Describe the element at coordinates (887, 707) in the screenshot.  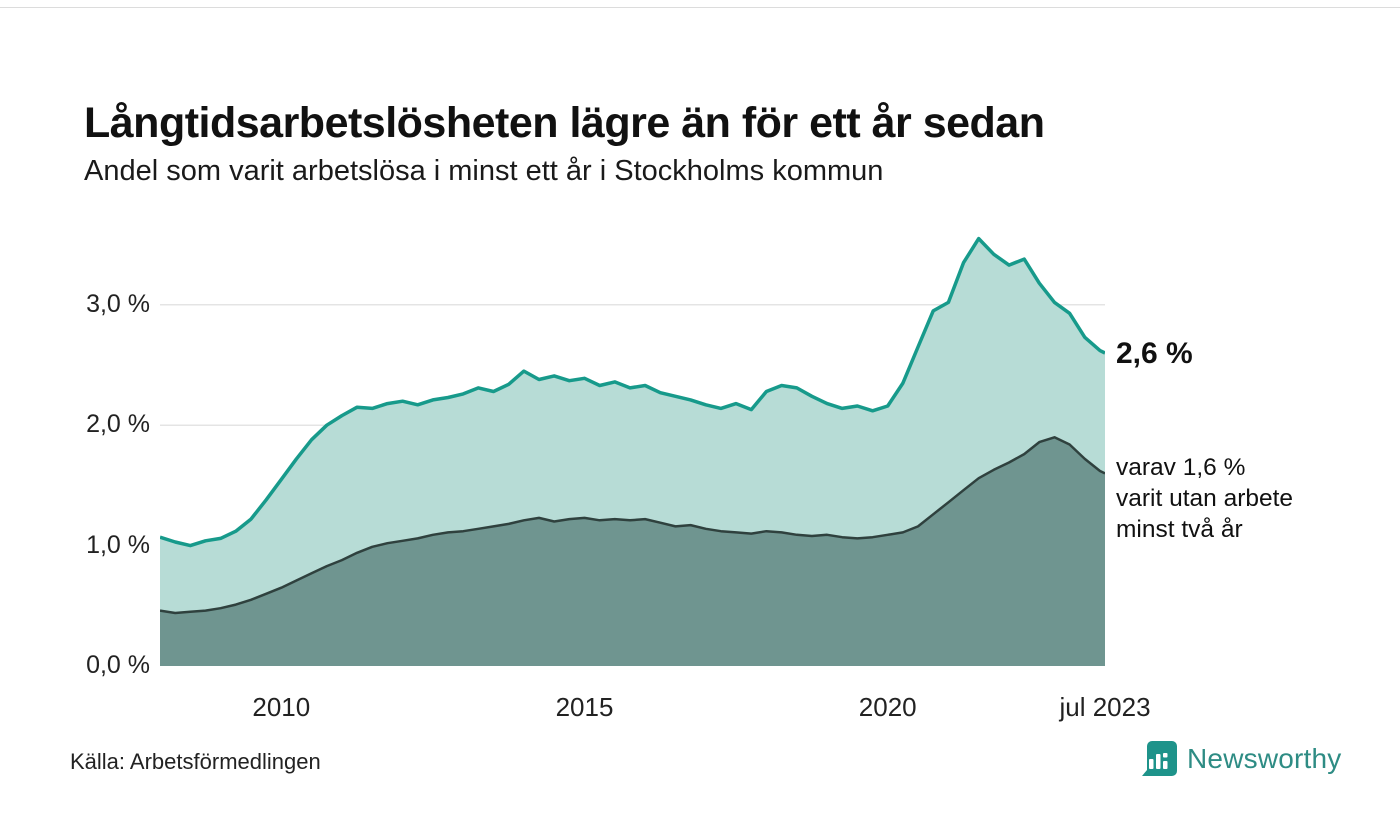
I see `x-tick-label: 2020` at that location.